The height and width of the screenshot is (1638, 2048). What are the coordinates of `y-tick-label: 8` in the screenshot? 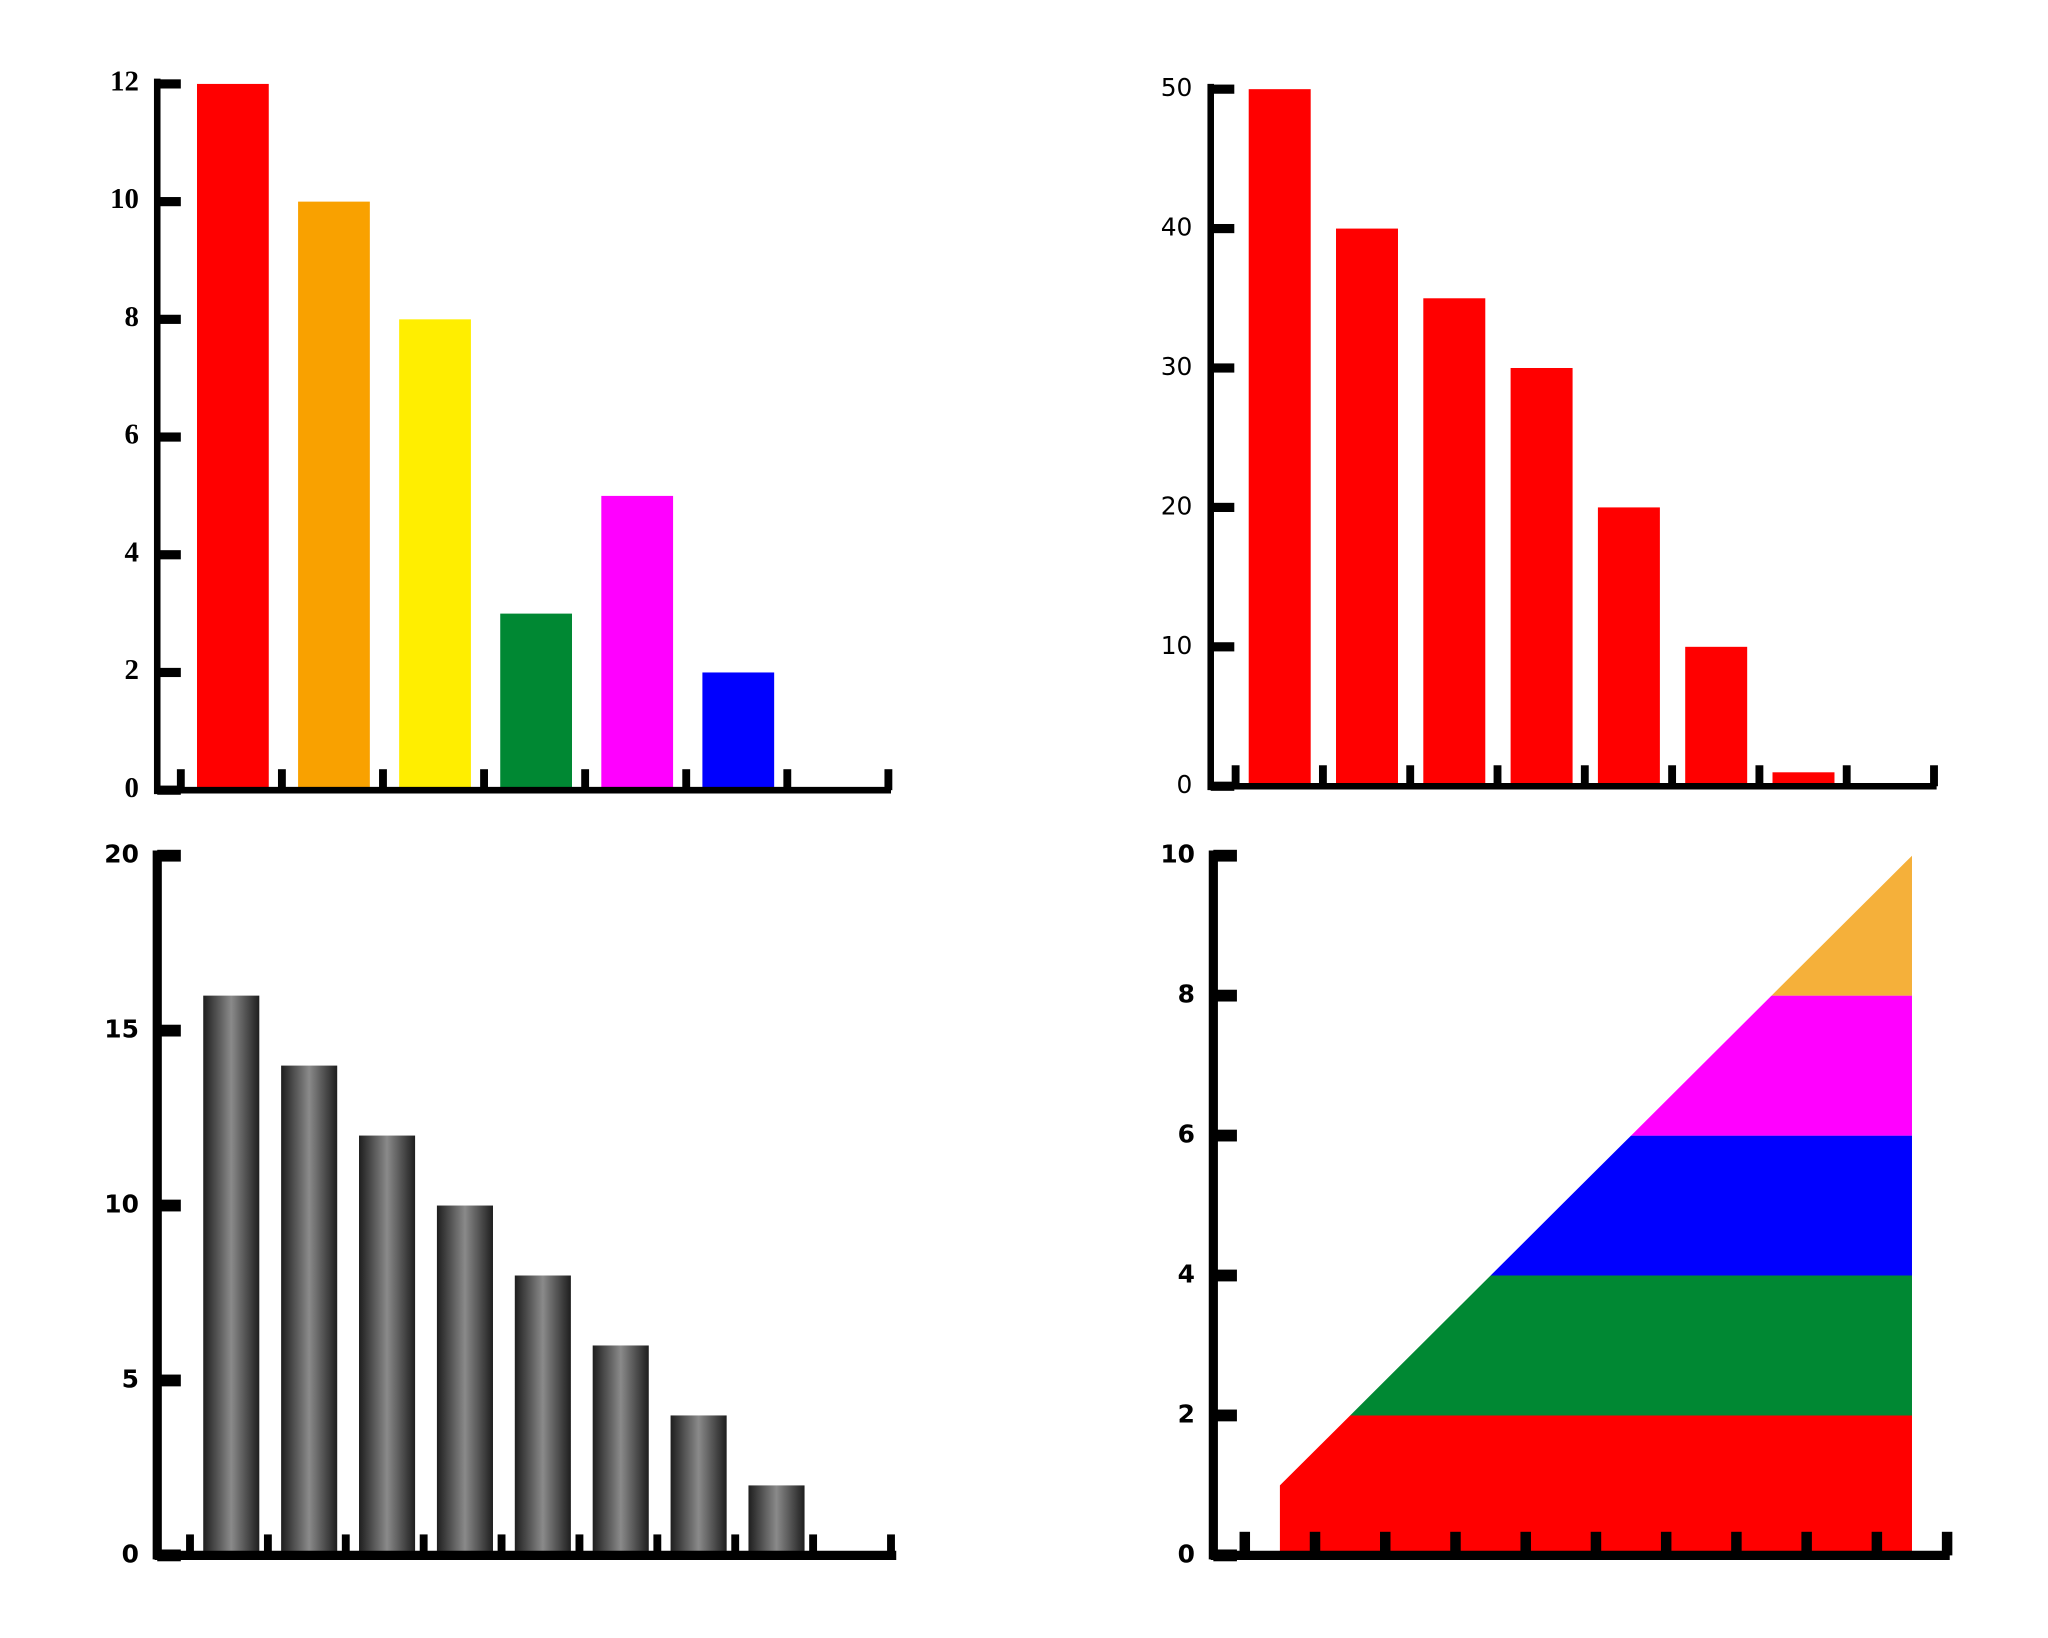 It's located at (131, 317).